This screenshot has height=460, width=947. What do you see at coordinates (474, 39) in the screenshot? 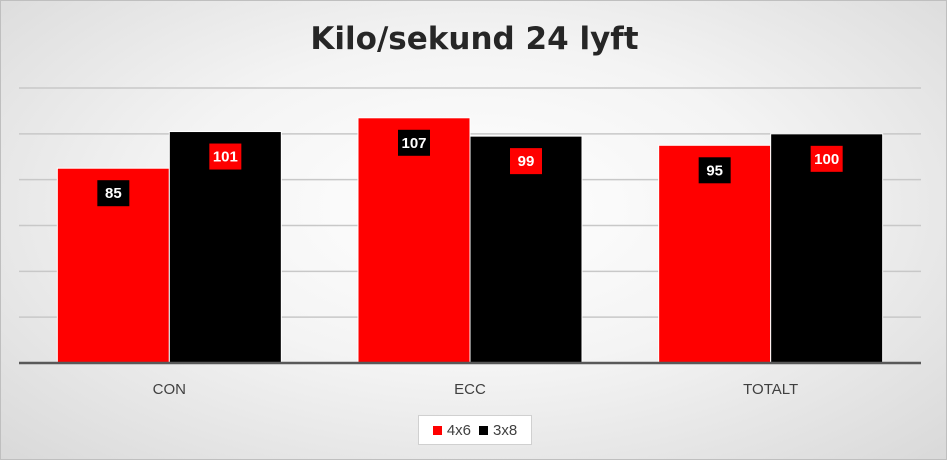
I see `chart-title: Kilo/sekund 24 lyft` at bounding box center [474, 39].